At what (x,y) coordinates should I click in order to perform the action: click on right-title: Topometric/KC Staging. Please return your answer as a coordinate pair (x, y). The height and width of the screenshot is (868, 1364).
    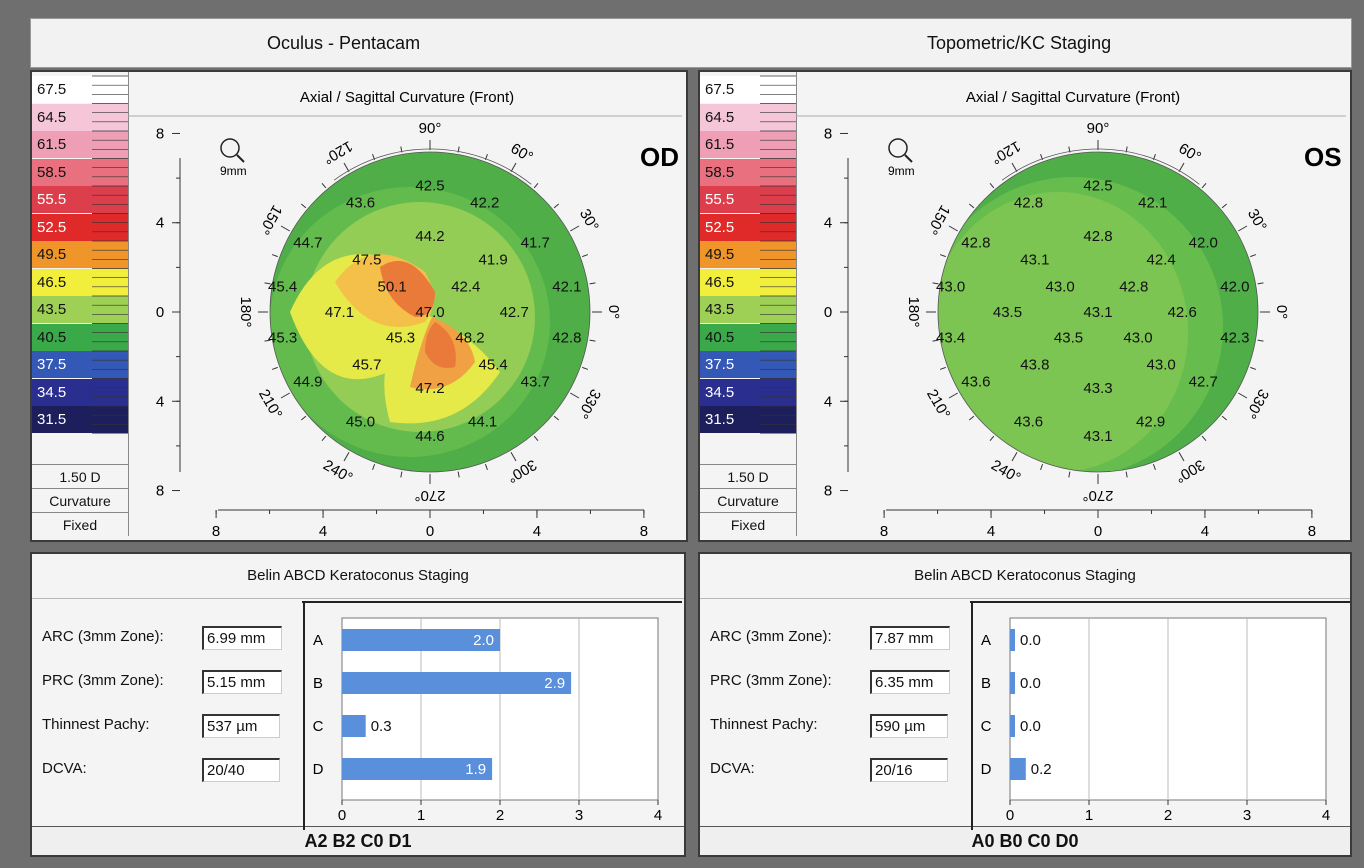
    Looking at the image, I should click on (1019, 43).